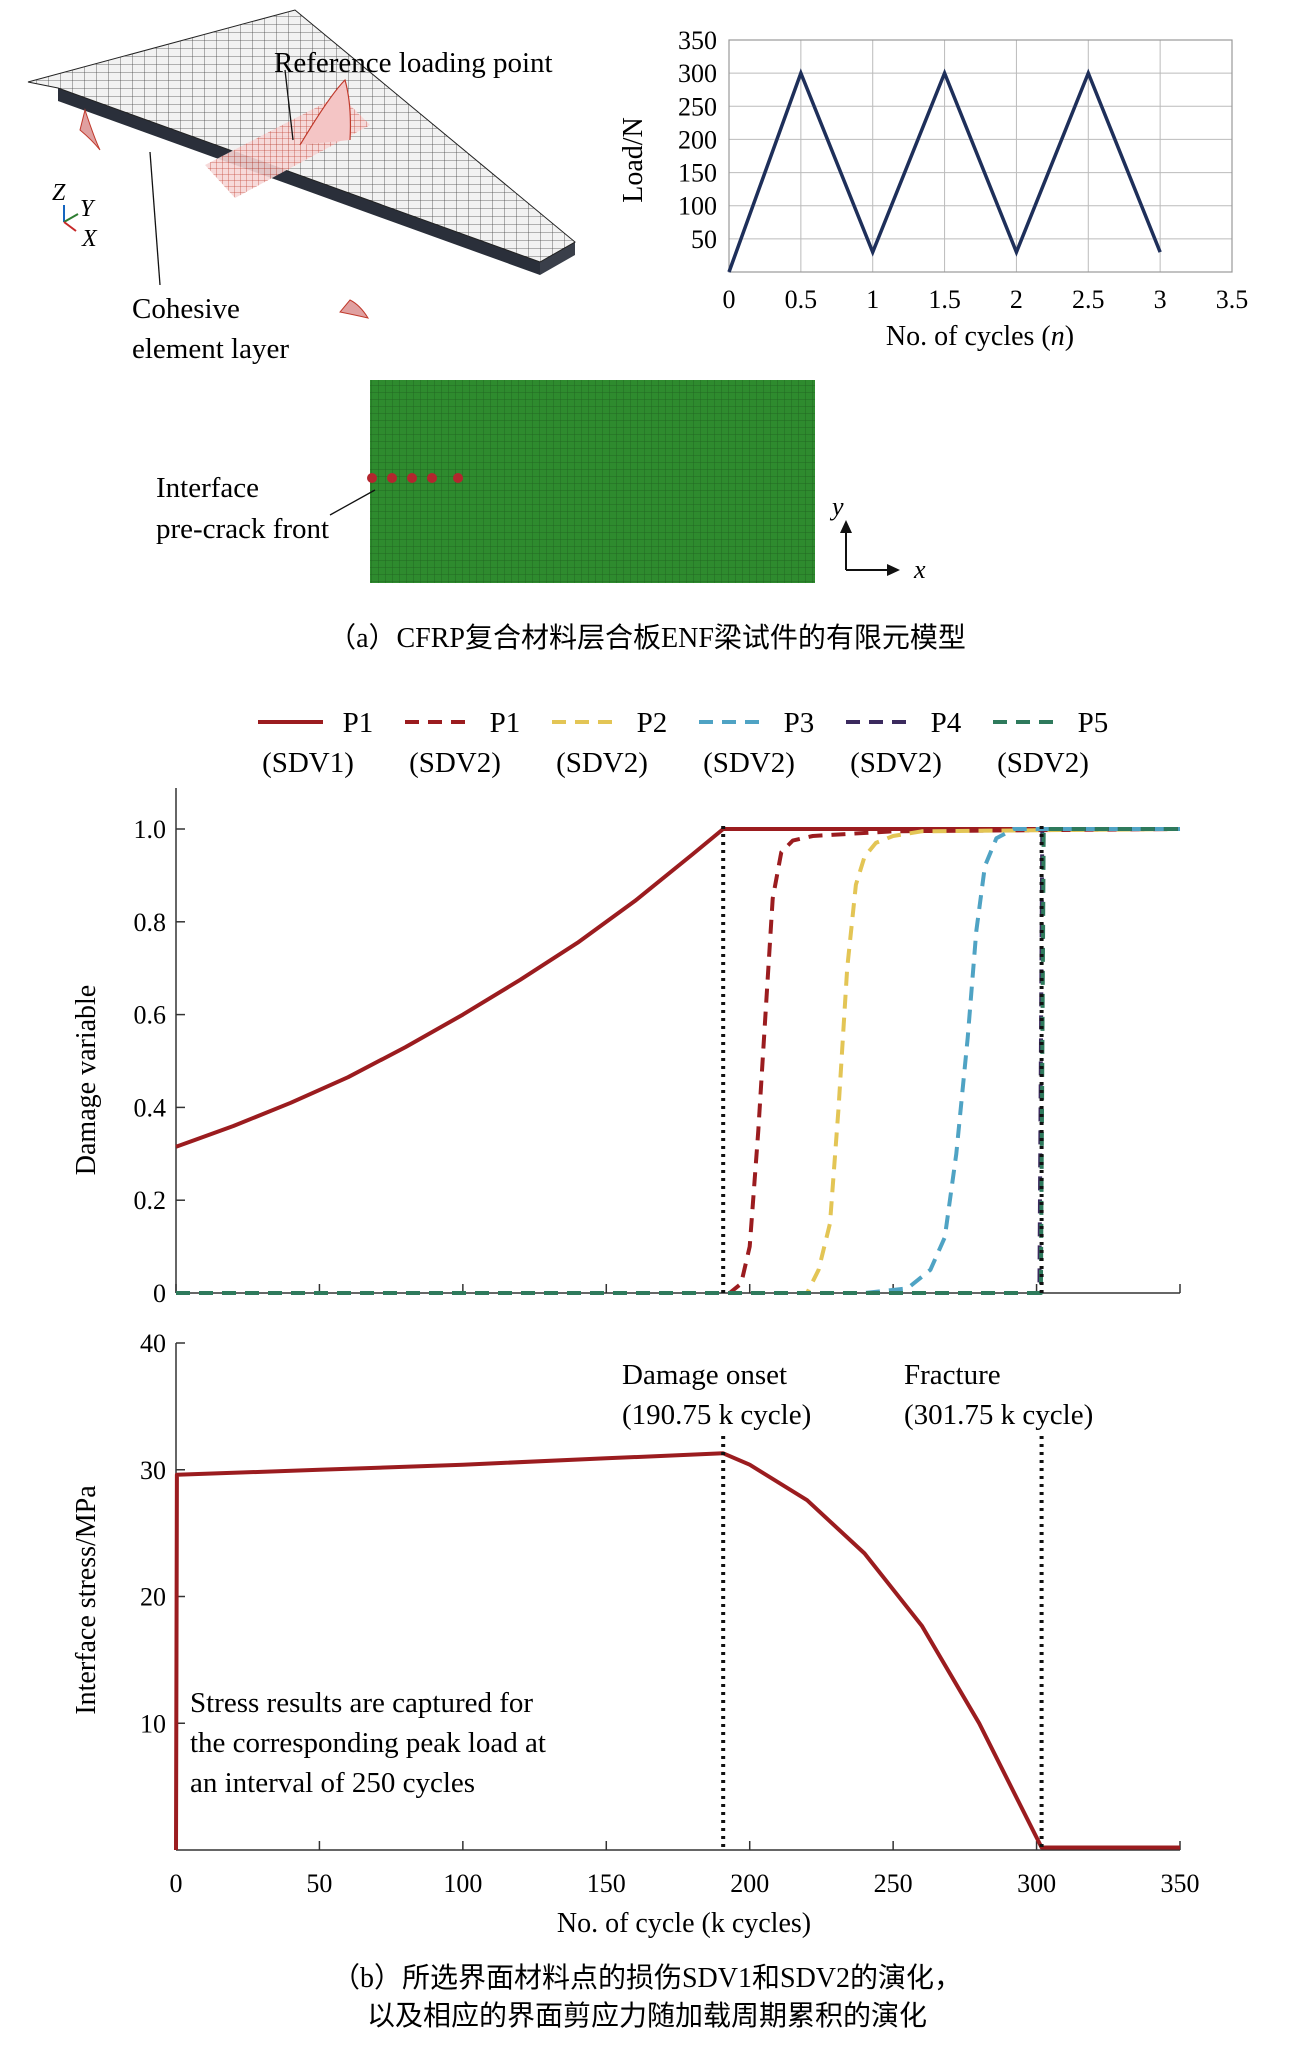  What do you see at coordinates (1180, 1883) in the screenshot?
I see `stress-x-tick: 350` at bounding box center [1180, 1883].